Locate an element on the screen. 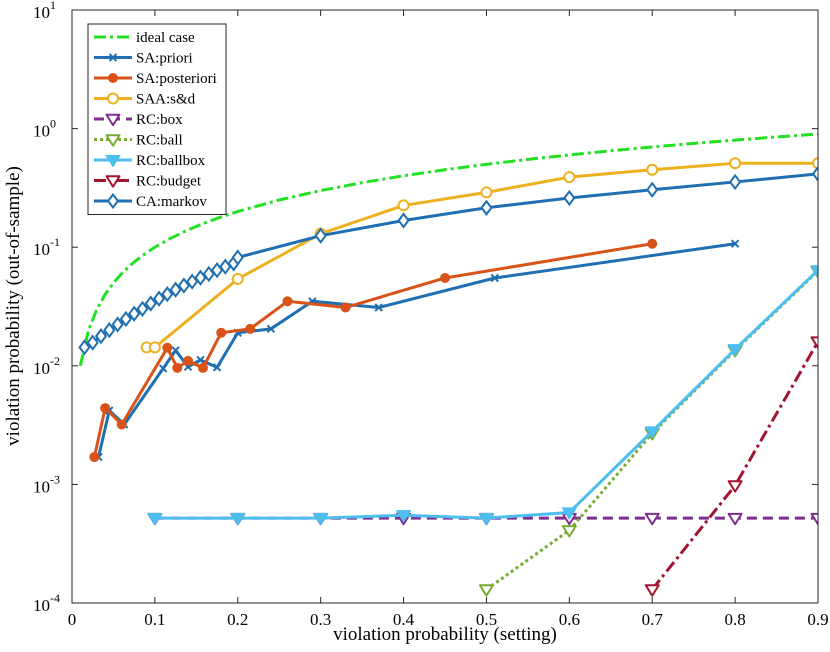 The height and width of the screenshot is (652, 830). legend-label: RC:budget is located at coordinates (169, 182).